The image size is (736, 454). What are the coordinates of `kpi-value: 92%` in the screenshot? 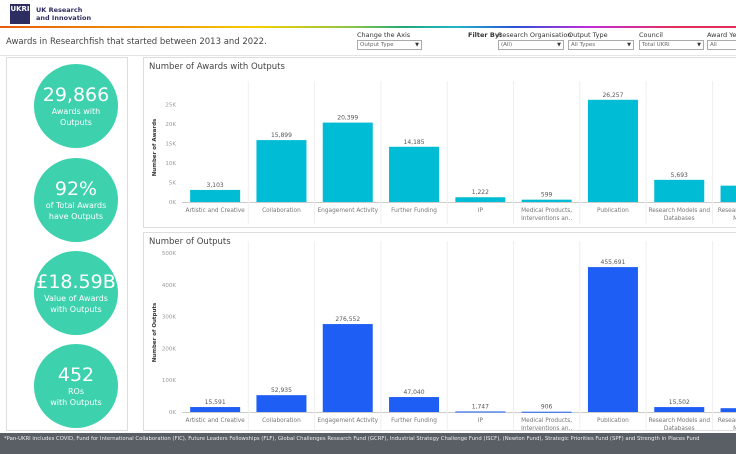 It's located at (76, 189).